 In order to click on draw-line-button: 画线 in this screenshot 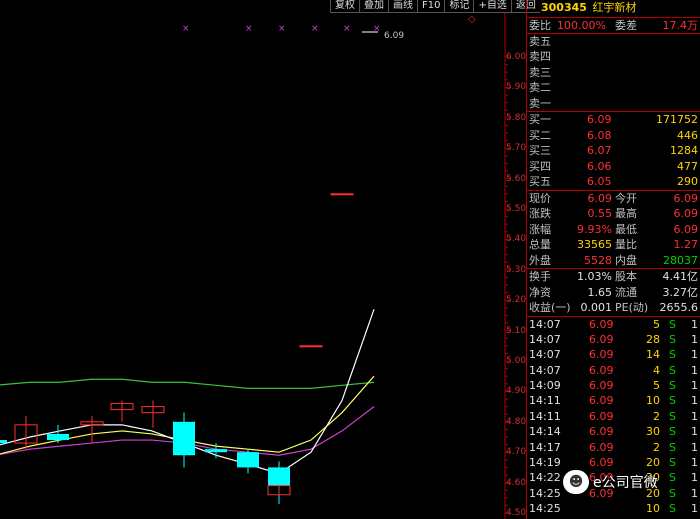, I will do `click(402, 6)`.